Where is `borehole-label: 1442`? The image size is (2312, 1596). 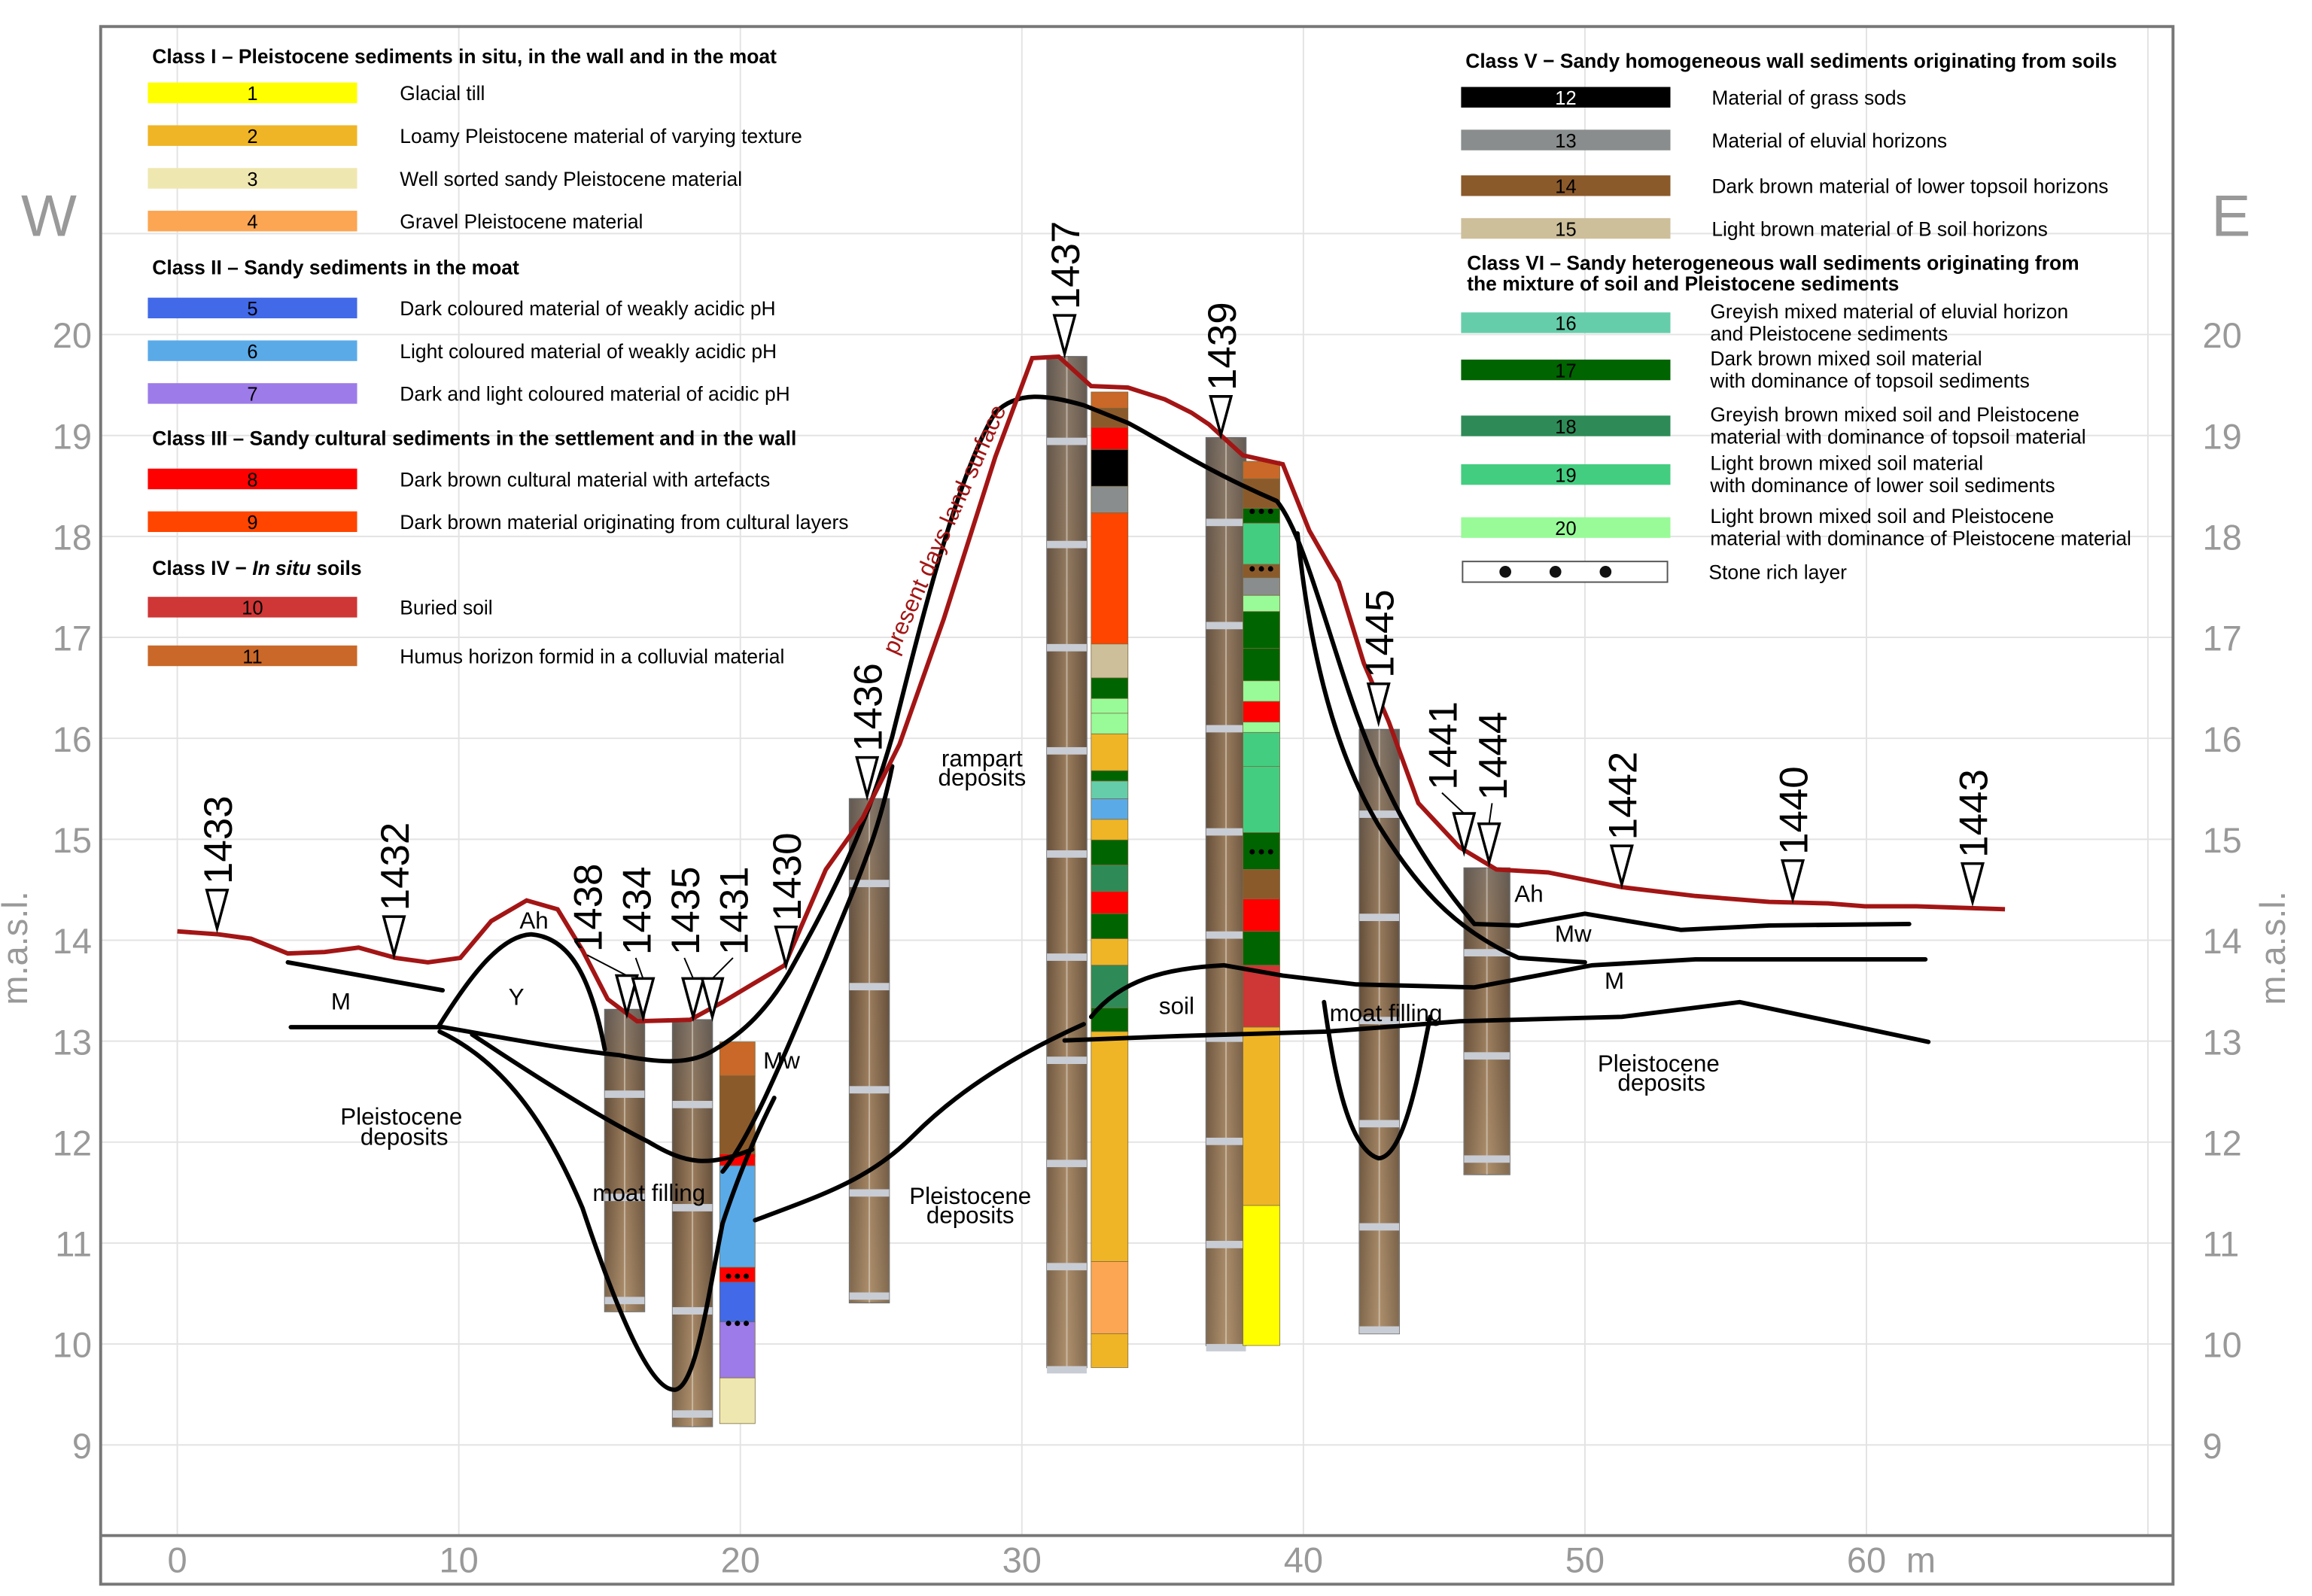
borehole-label: 1442 is located at coordinates (1623, 797).